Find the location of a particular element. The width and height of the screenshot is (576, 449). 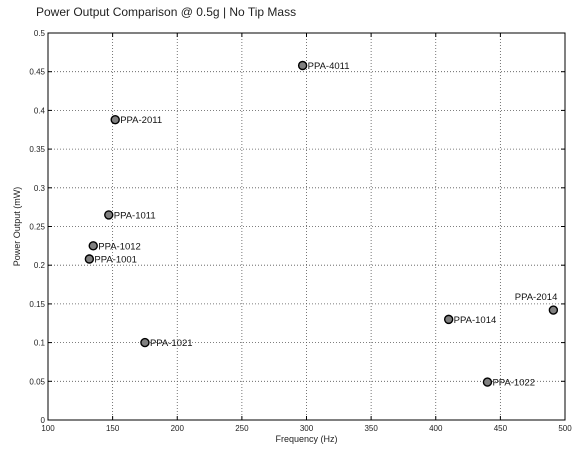

data-point-label: PPA-2014 is located at coordinates (536, 297).